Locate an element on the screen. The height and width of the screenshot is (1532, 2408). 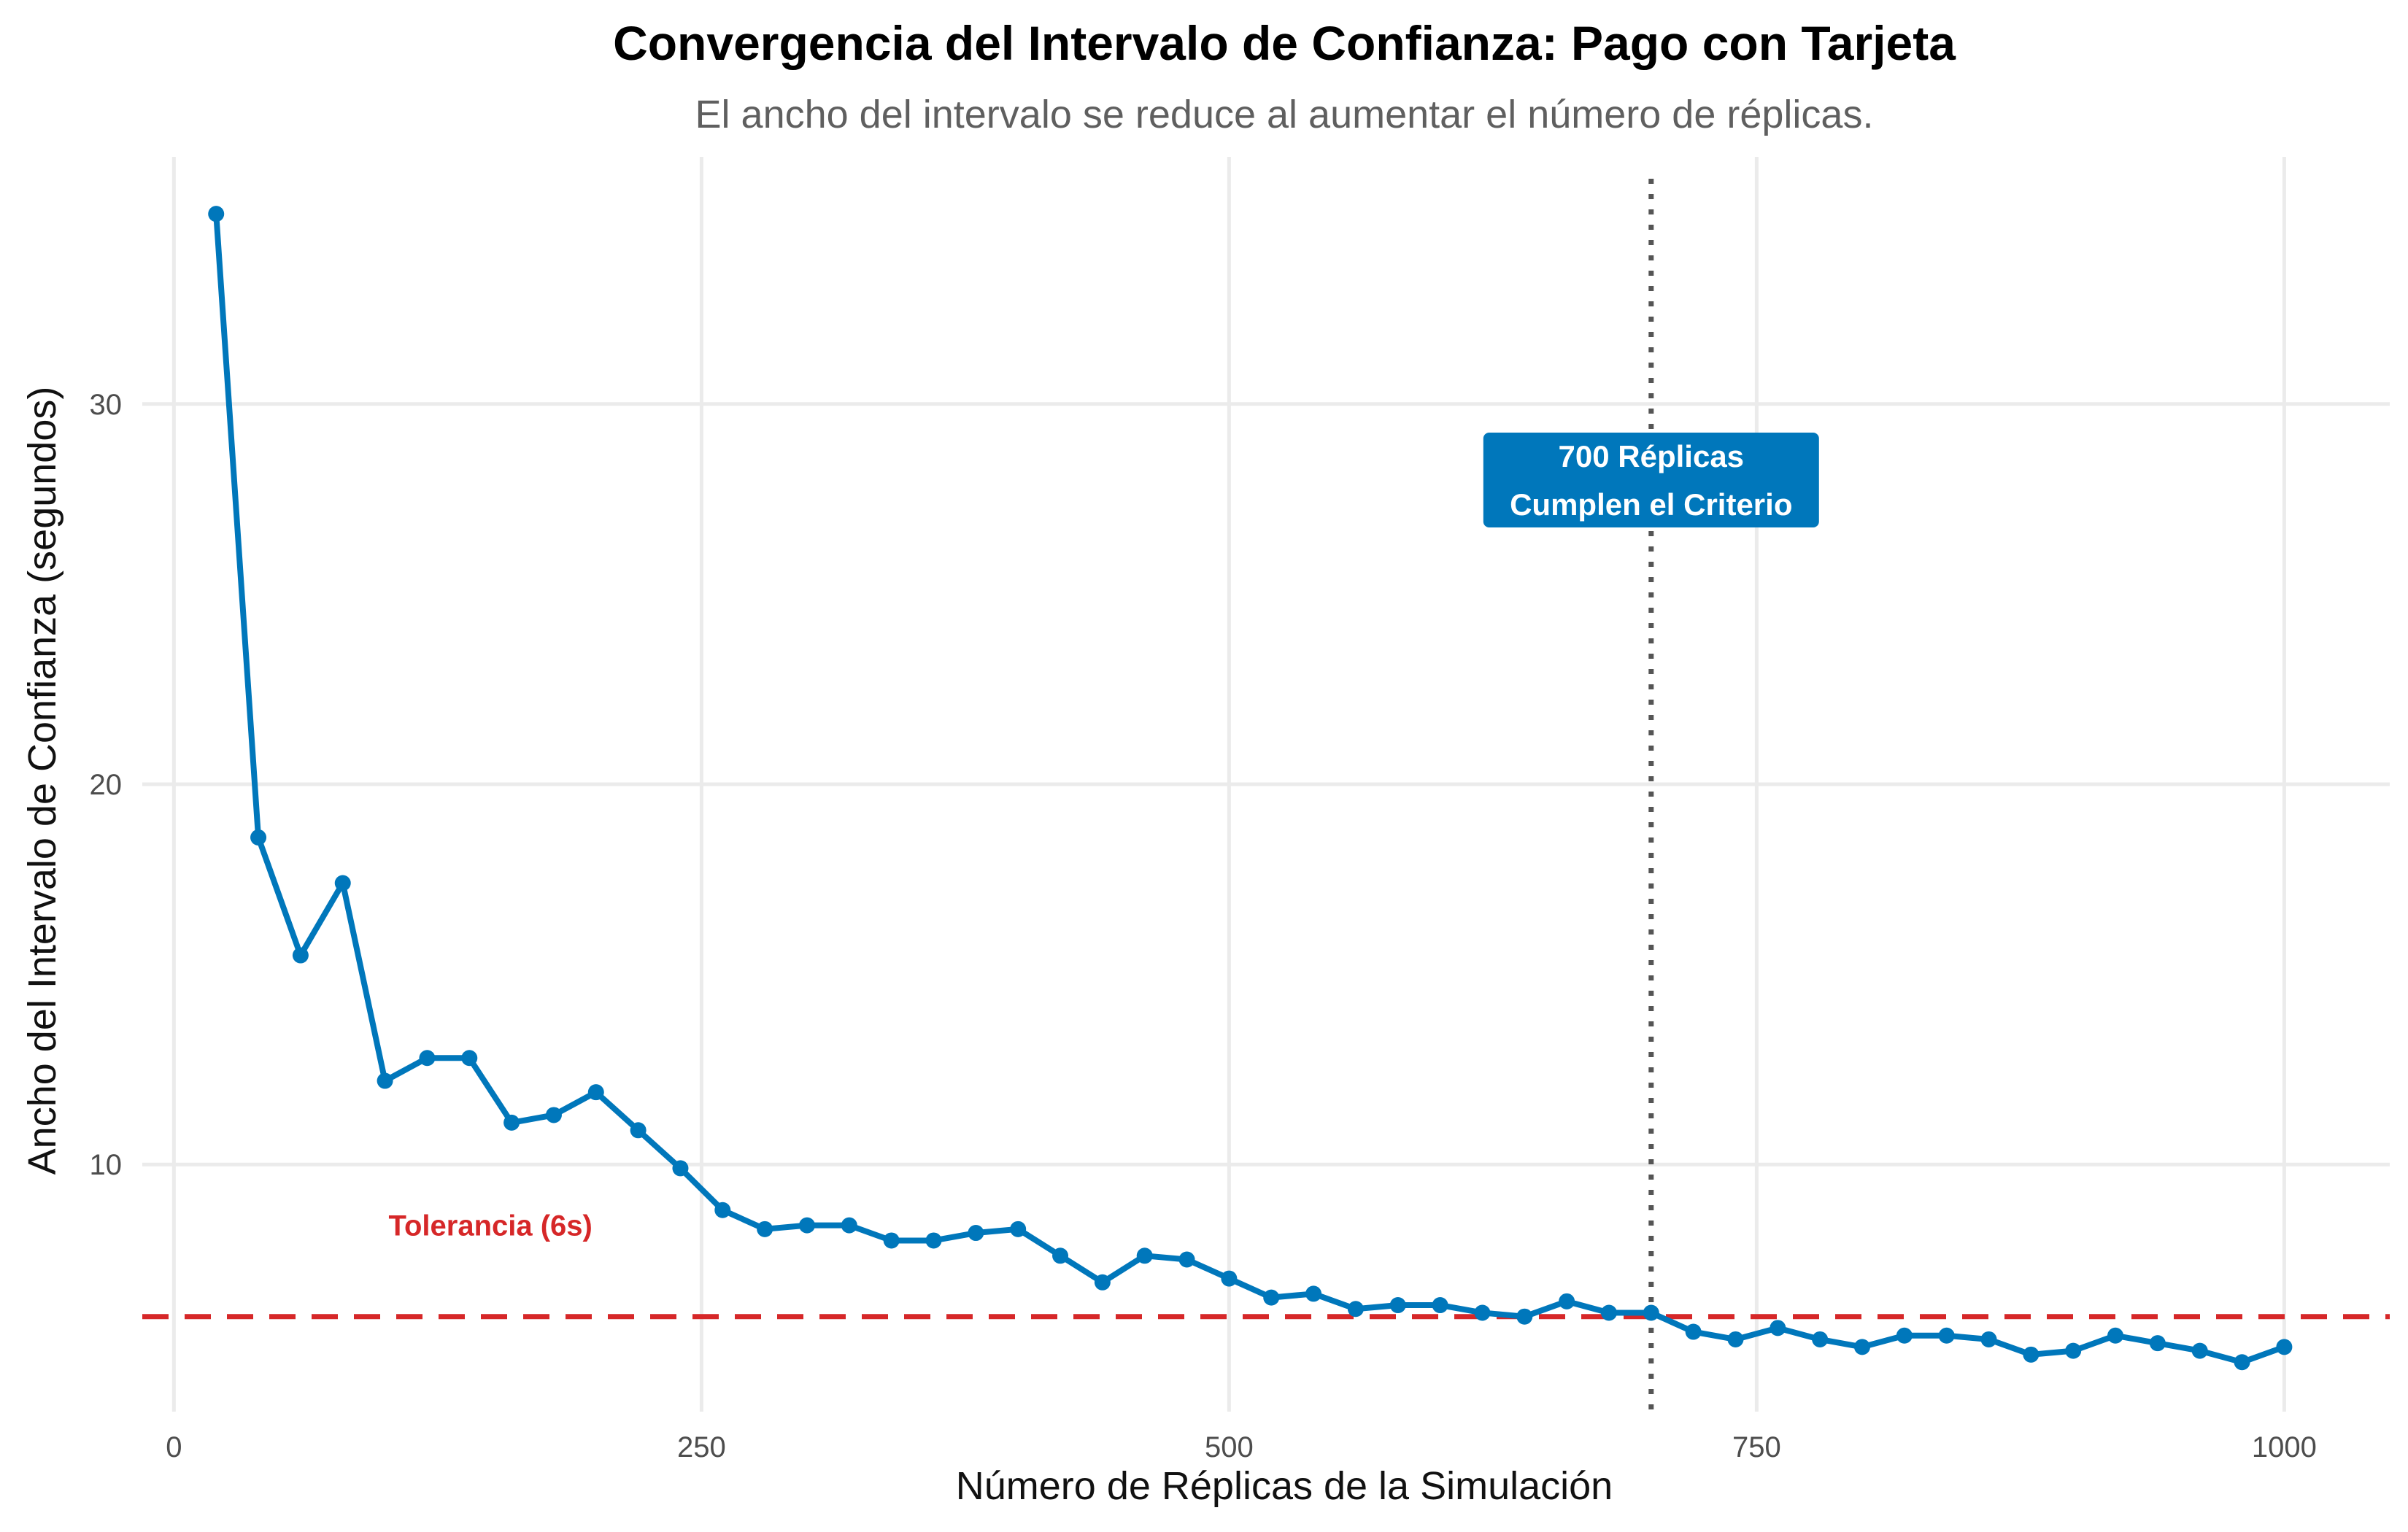
criterion-box-text: 700 Réplicas is located at coordinates (1652, 456).